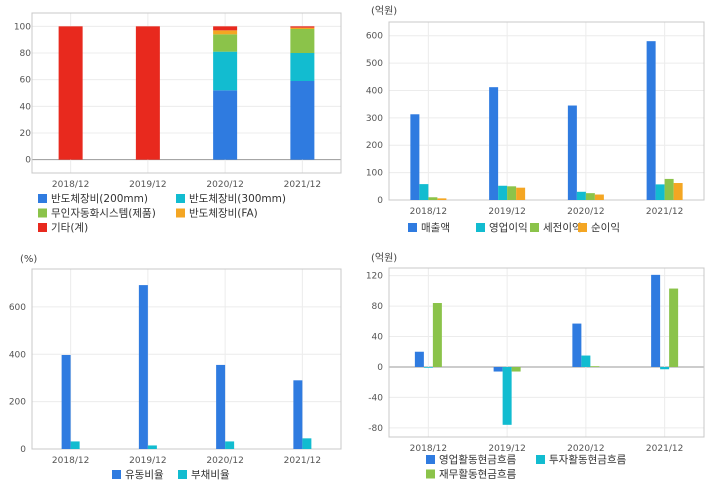 The image size is (720, 496). What do you see at coordinates (374, 174) in the screenshot?
I see `y-tick-label: 100` at bounding box center [374, 174].